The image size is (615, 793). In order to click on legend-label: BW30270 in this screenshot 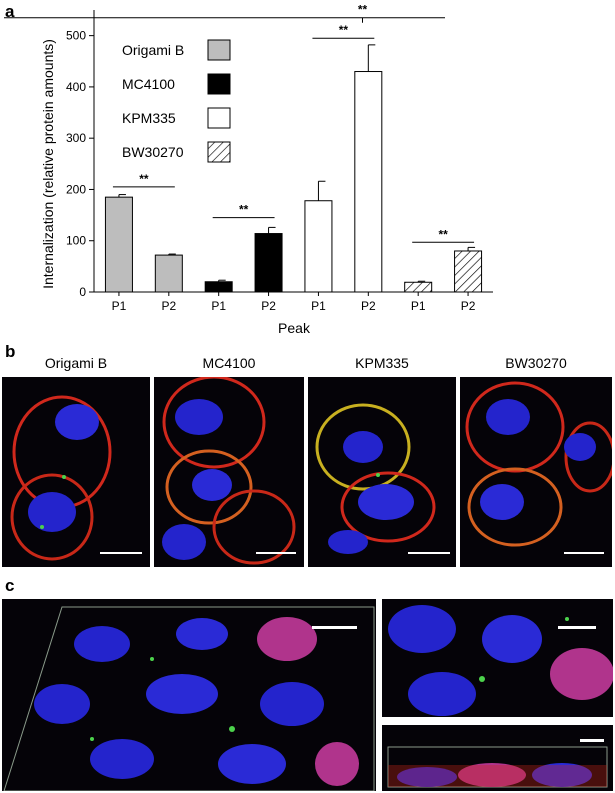, I will do `click(153, 152)`.